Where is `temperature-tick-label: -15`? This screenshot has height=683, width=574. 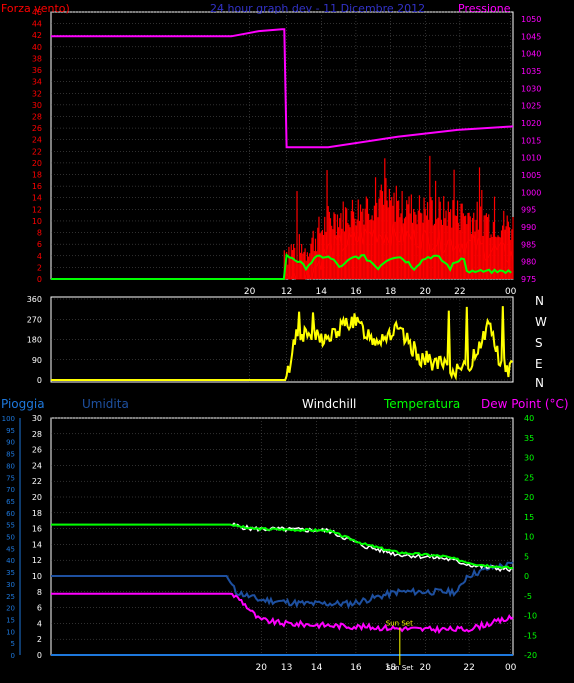 temperature-tick-label: -15 is located at coordinates (530, 635).